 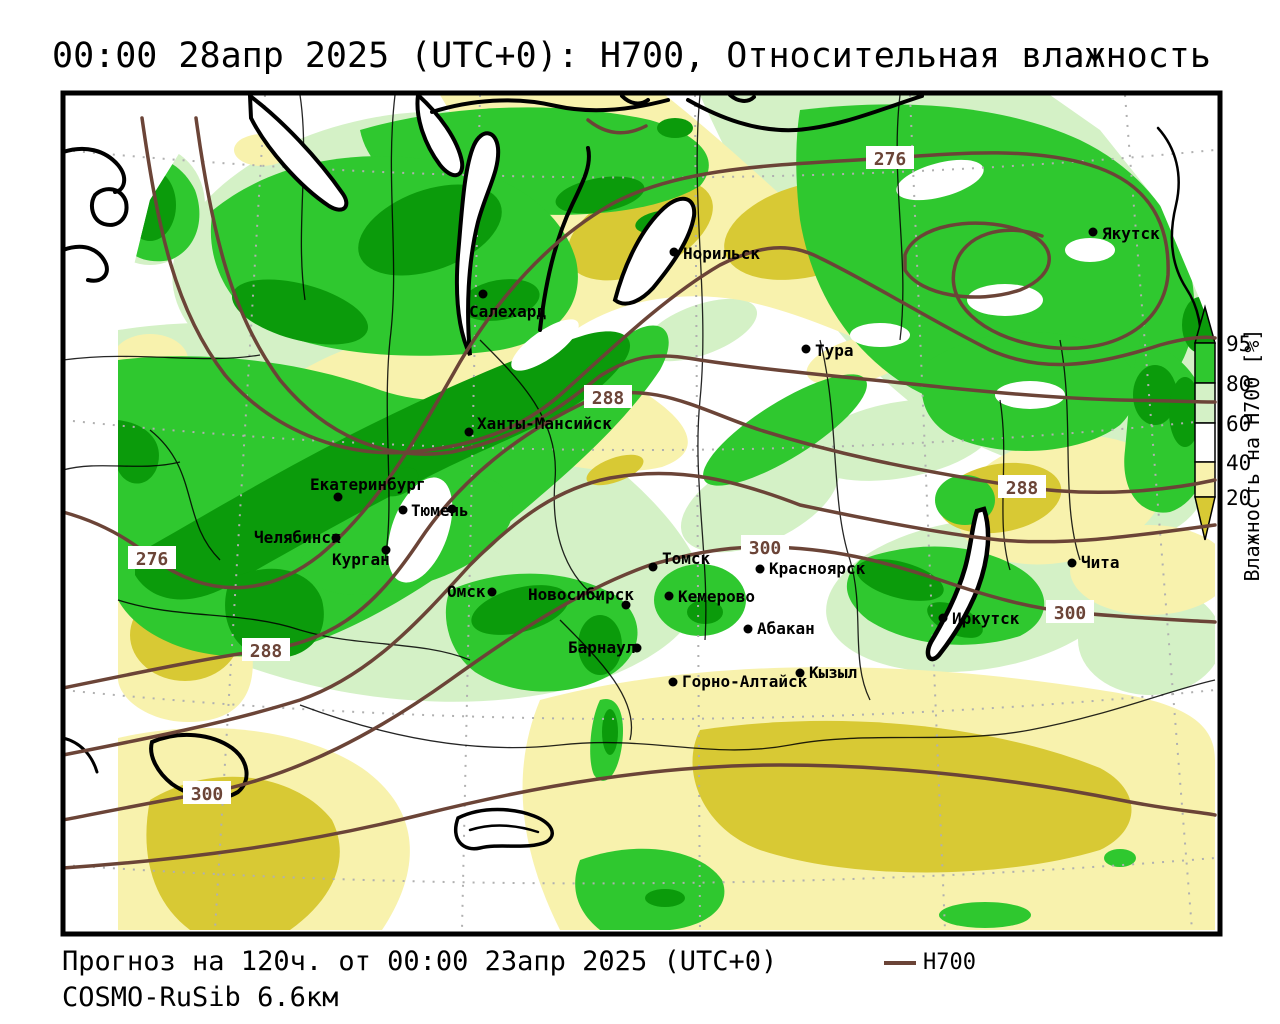 I want to click on city-barnaul: Барнаул, so click(x=605, y=647).